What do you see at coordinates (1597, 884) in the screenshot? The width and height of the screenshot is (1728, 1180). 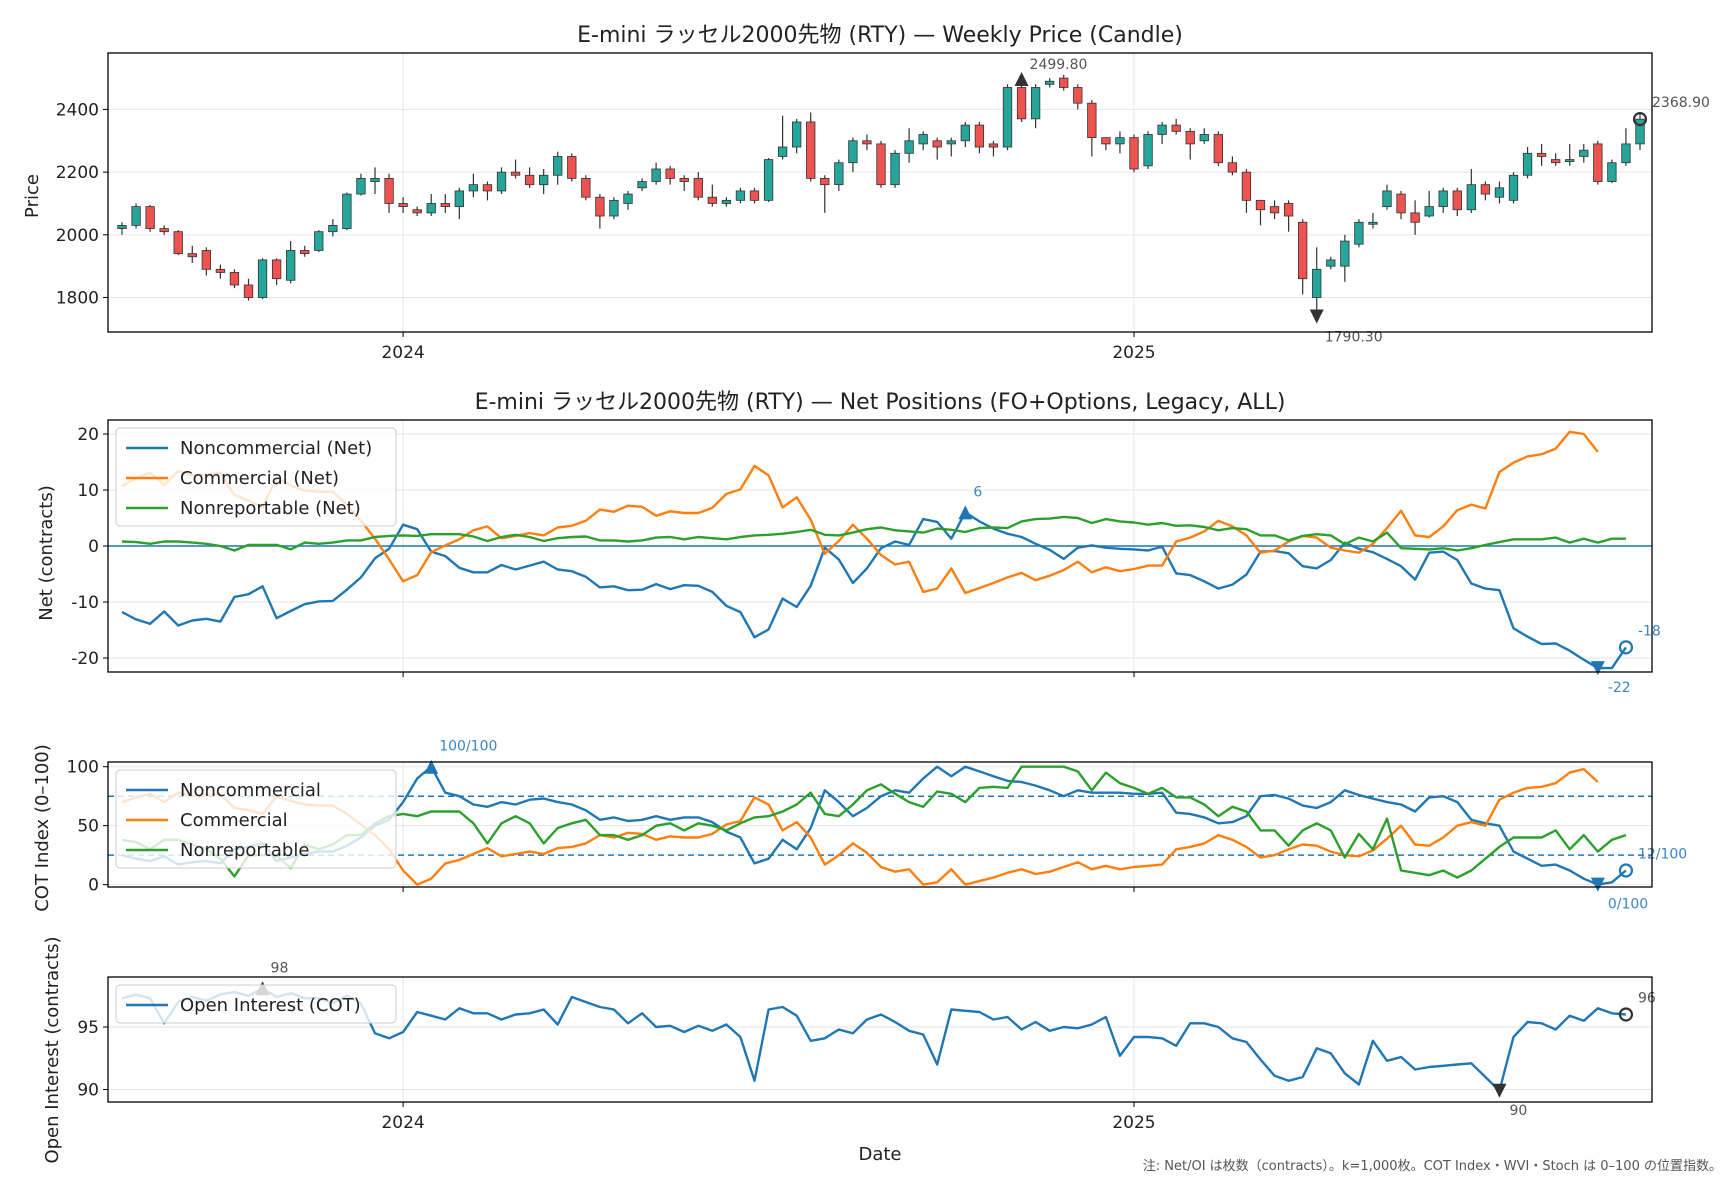 I see `cot-min-marker` at bounding box center [1597, 884].